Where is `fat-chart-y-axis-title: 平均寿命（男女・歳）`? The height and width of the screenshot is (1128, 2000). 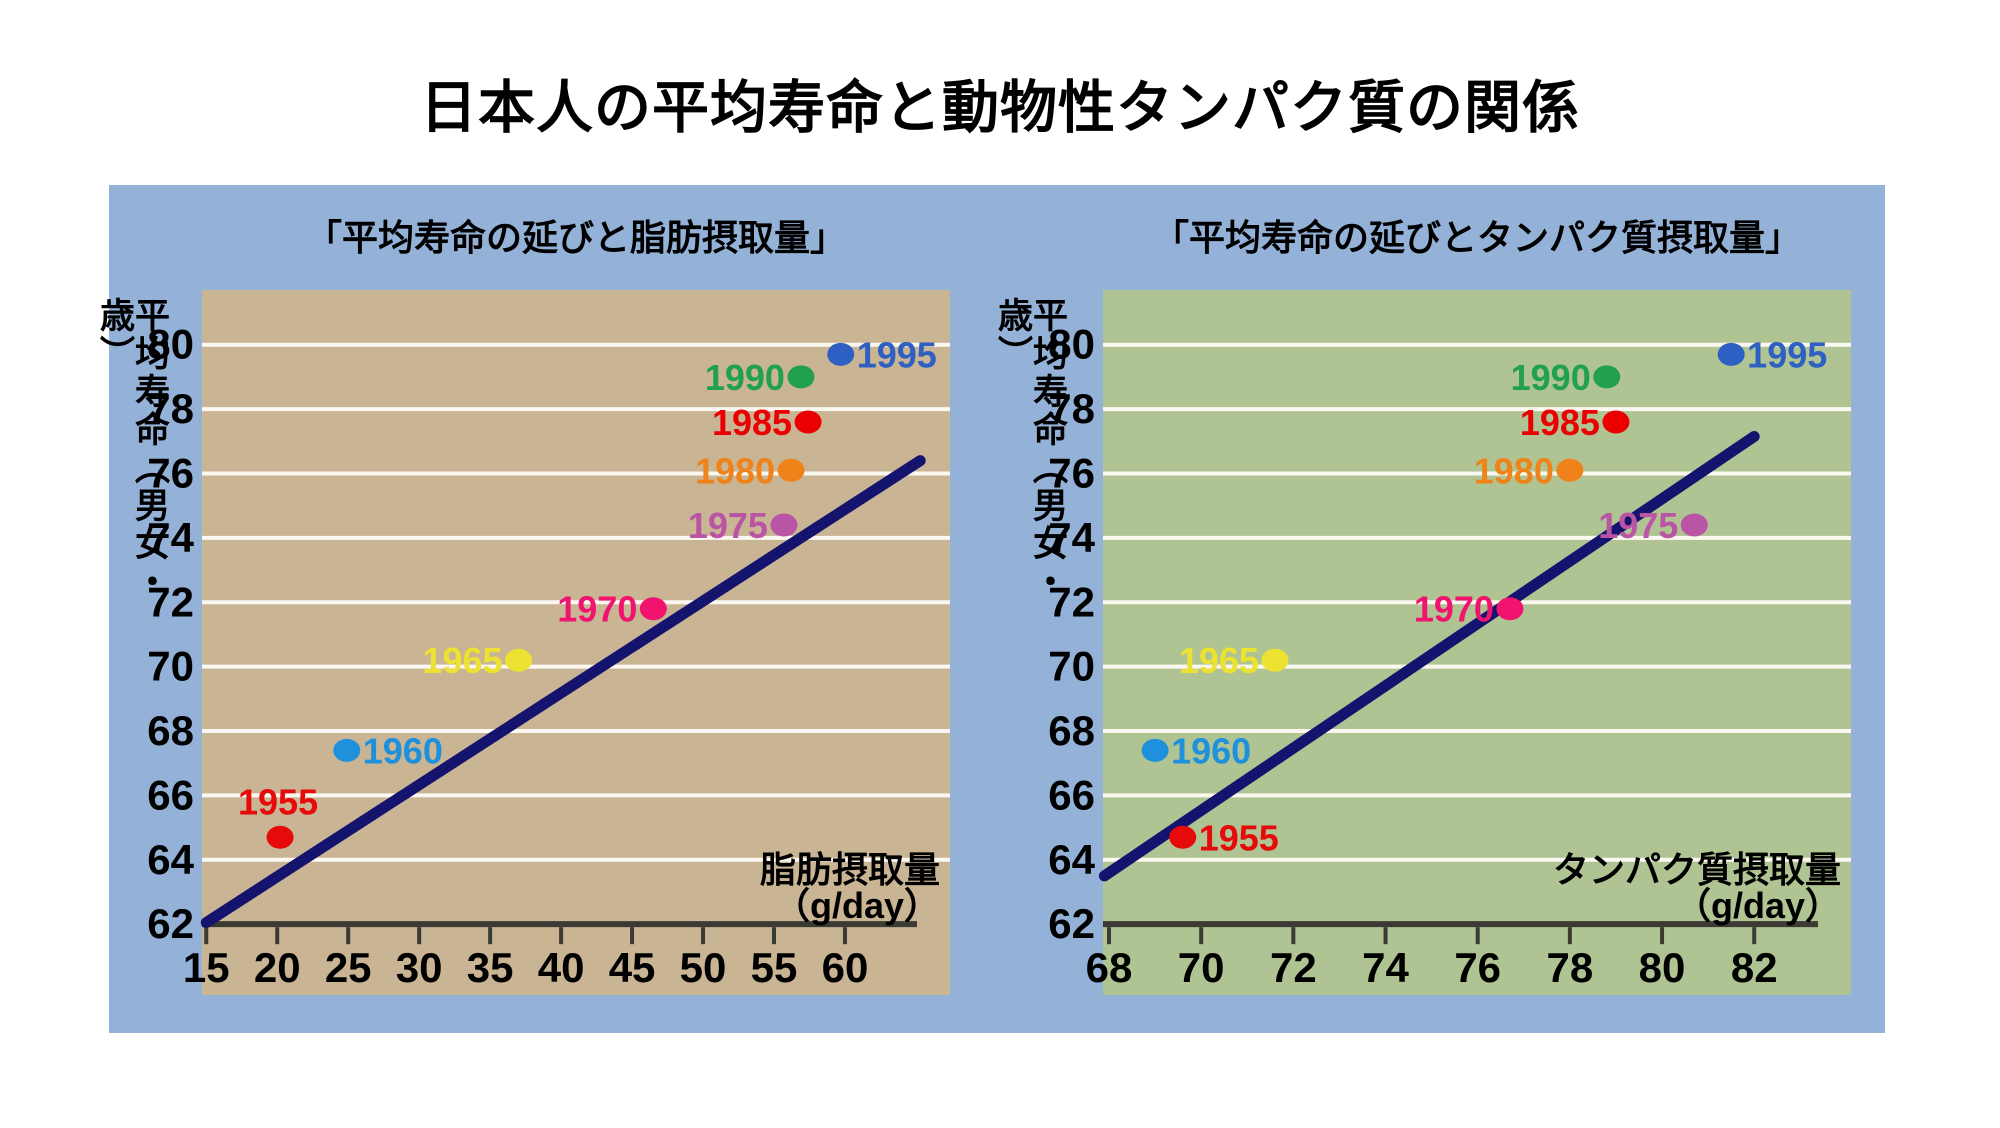
fat-chart-y-axis-title: 平均寿命（男女・歳） is located at coordinates (132, 449).